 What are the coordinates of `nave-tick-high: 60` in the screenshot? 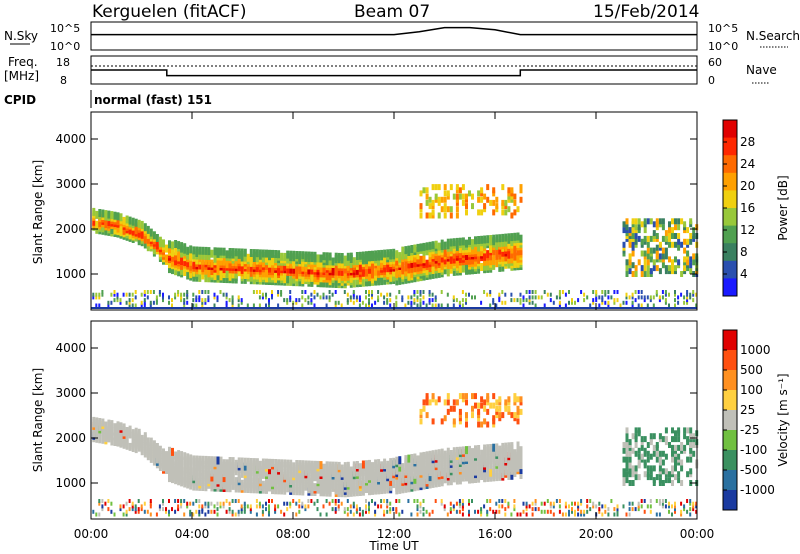 It's located at (715, 62).